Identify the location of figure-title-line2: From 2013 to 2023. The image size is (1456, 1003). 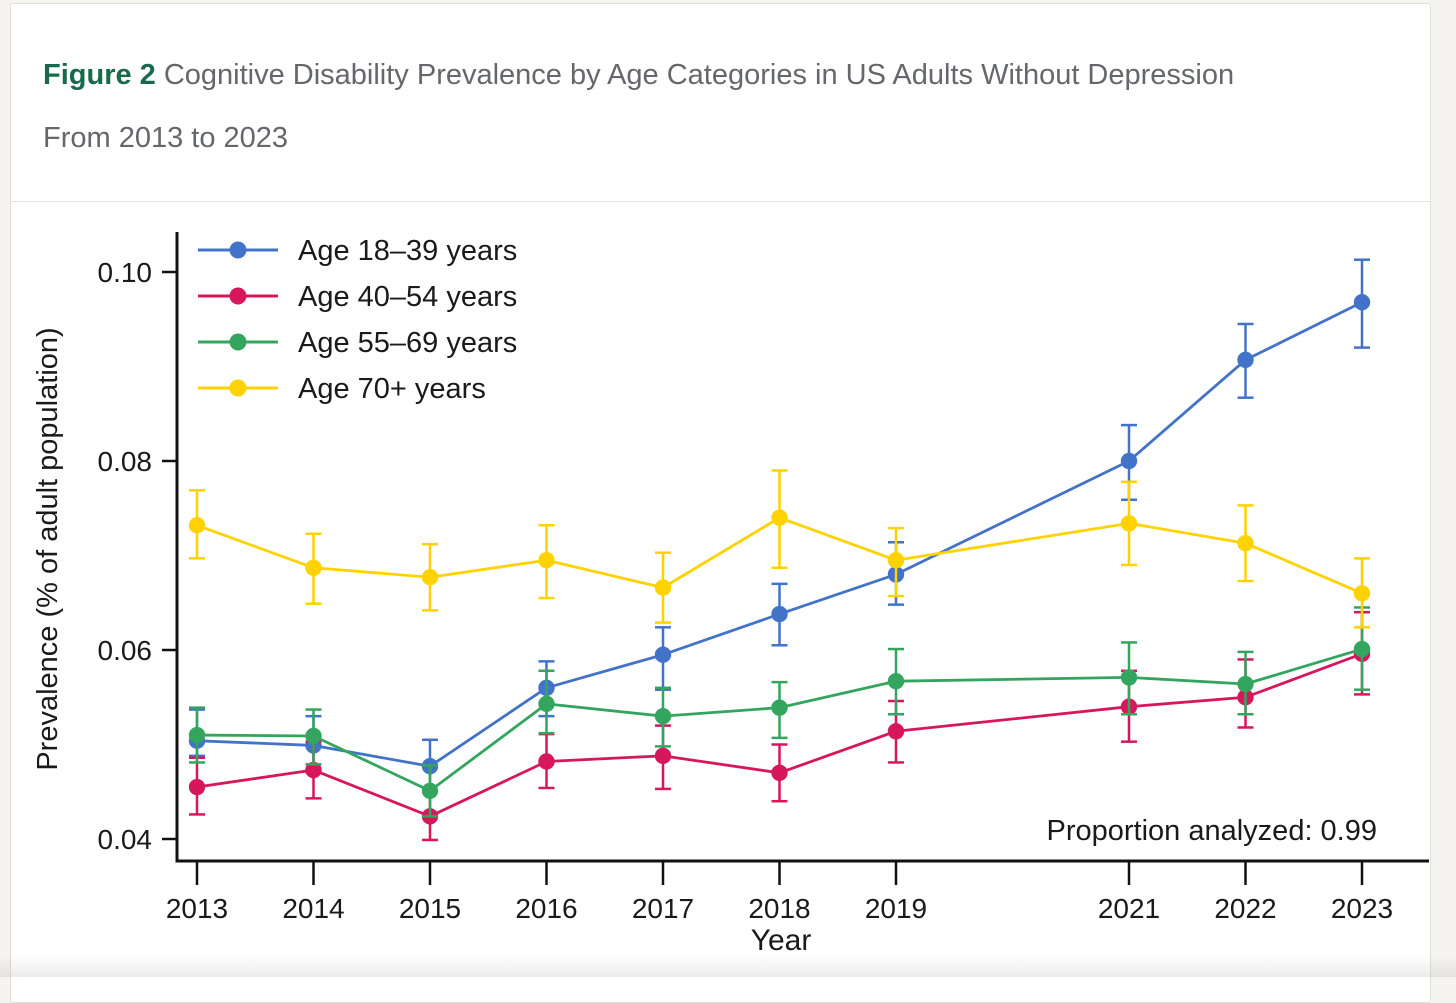
(166, 138).